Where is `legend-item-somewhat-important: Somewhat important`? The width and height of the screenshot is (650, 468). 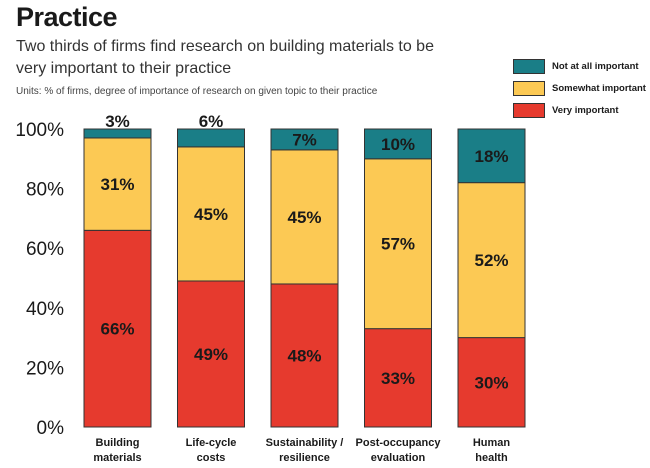
legend-item-somewhat-important: Somewhat important is located at coordinates (579, 88).